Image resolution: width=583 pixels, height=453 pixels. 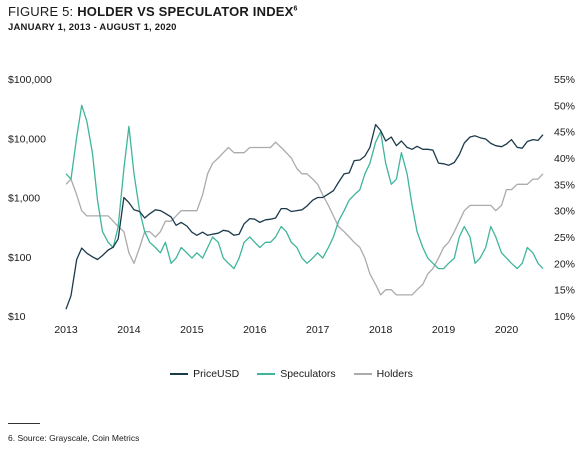 I want to click on legend-item-holders: Holders, so click(x=383, y=374).